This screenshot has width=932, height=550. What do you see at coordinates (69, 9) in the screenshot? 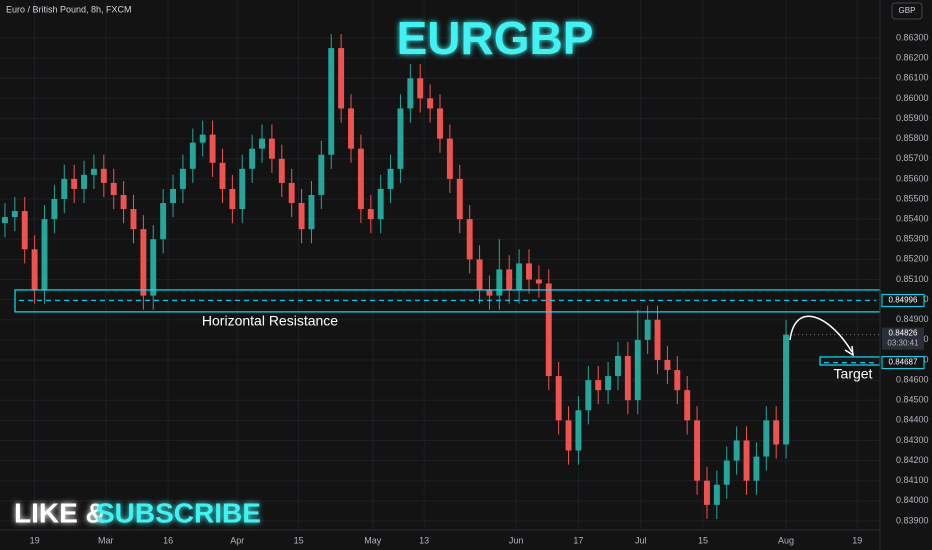
I see `symbol: Euro / British Pound, 8h, FXCM` at bounding box center [69, 9].